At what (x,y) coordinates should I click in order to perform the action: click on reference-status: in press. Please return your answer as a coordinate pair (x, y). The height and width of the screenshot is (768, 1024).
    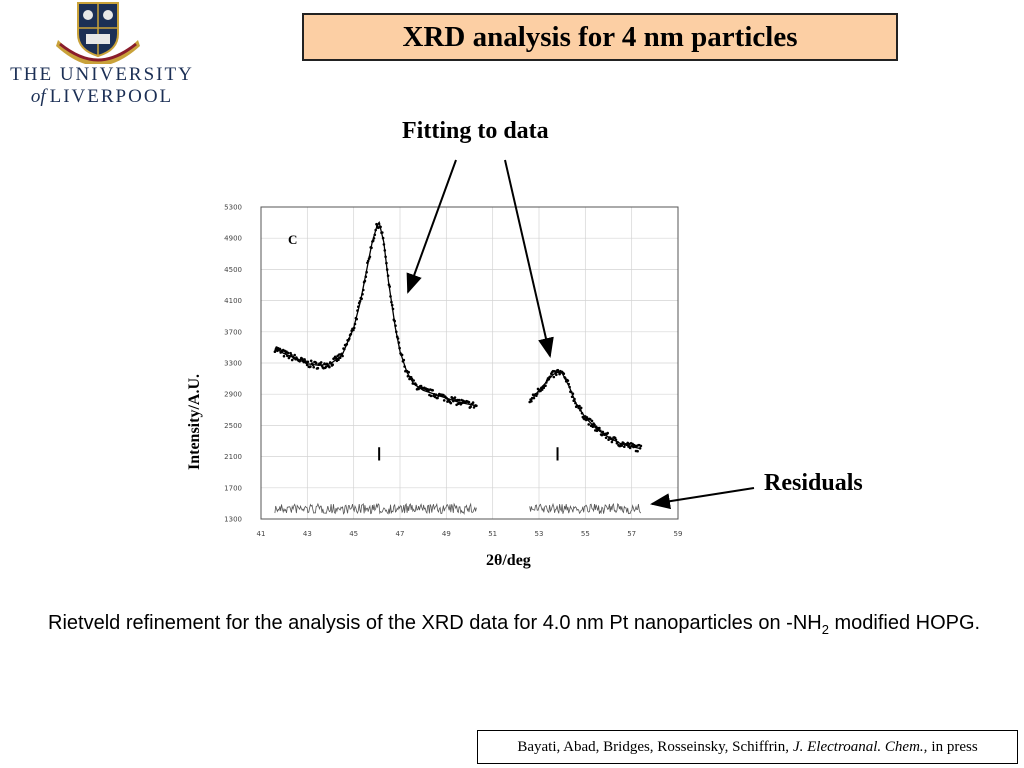
    Looking at the image, I should click on (954, 746).